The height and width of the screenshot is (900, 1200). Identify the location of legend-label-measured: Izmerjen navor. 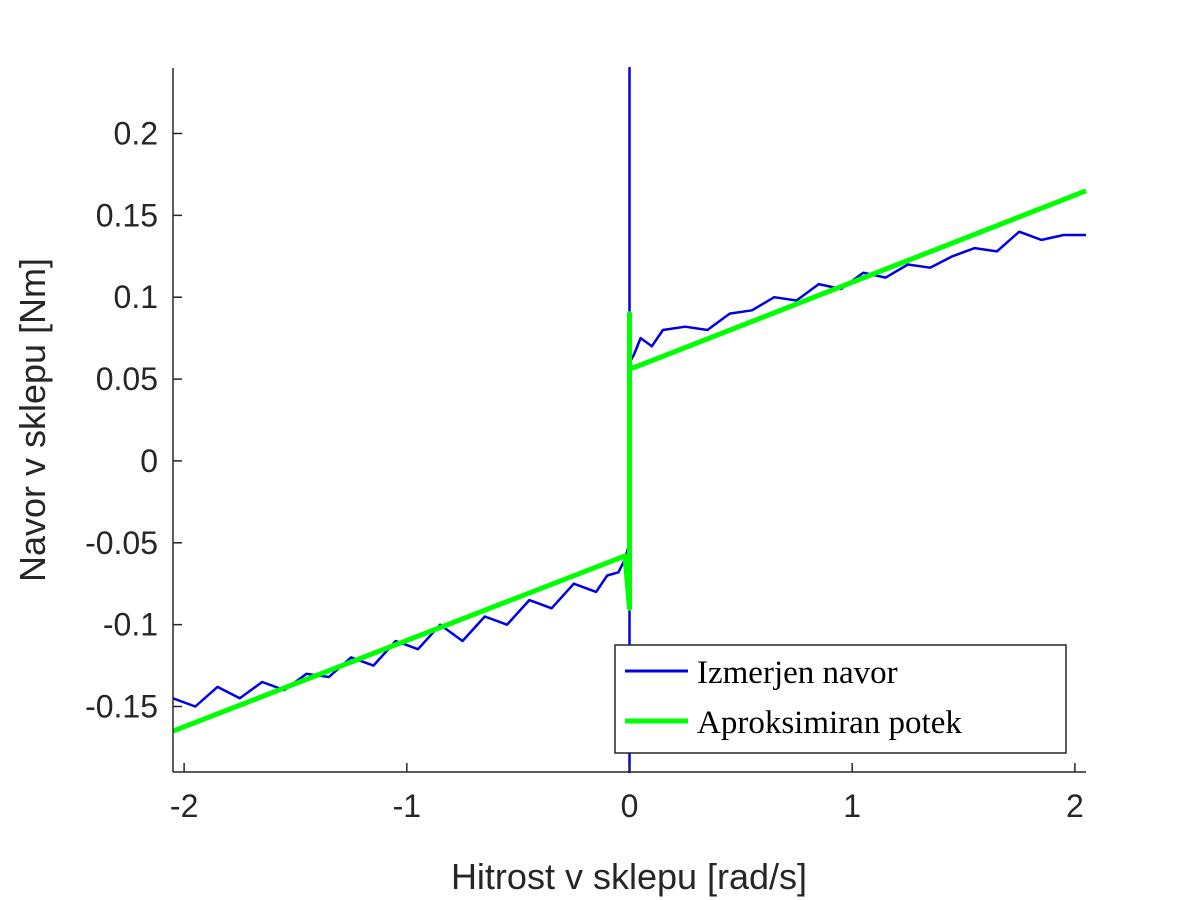
(797, 673).